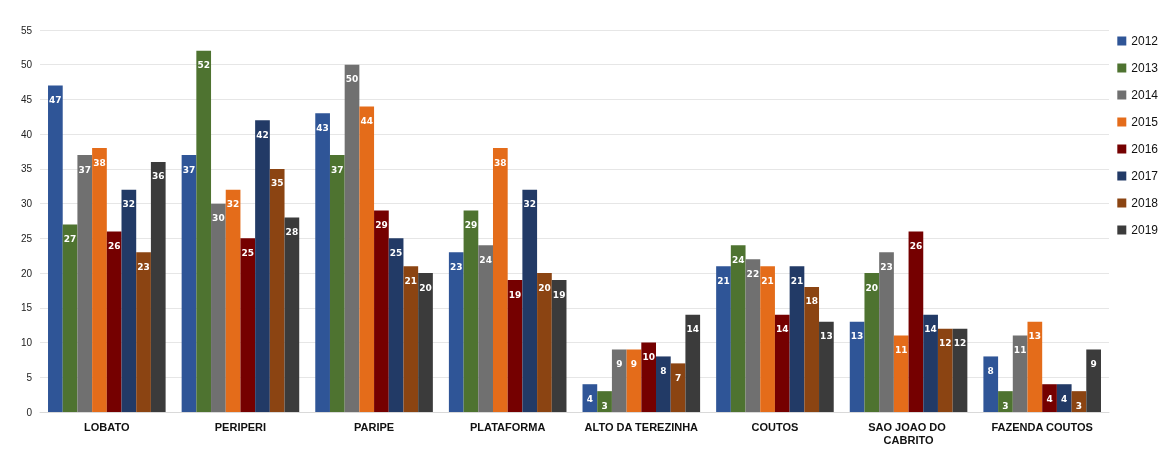 This screenshot has width=1171, height=450. Describe the element at coordinates (29, 377) in the screenshot. I see `y-tick-label: 5` at that location.